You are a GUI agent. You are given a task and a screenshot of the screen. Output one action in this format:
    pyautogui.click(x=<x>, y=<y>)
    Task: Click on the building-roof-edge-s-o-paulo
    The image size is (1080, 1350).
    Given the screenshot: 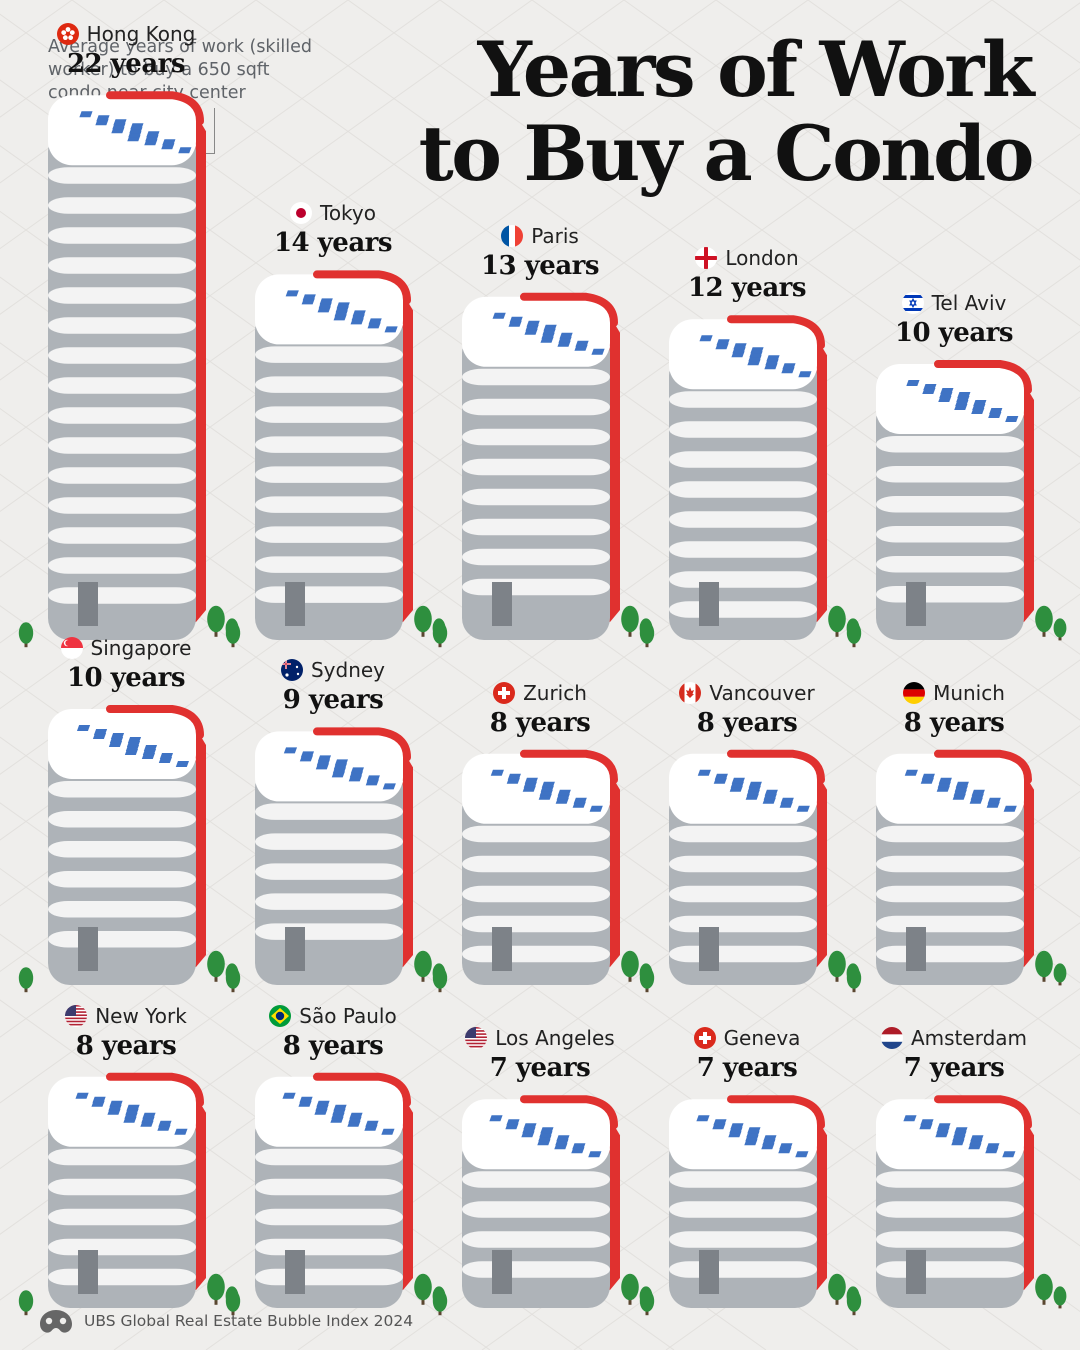 What is the action you would take?
    pyautogui.click(x=362, y=1089)
    